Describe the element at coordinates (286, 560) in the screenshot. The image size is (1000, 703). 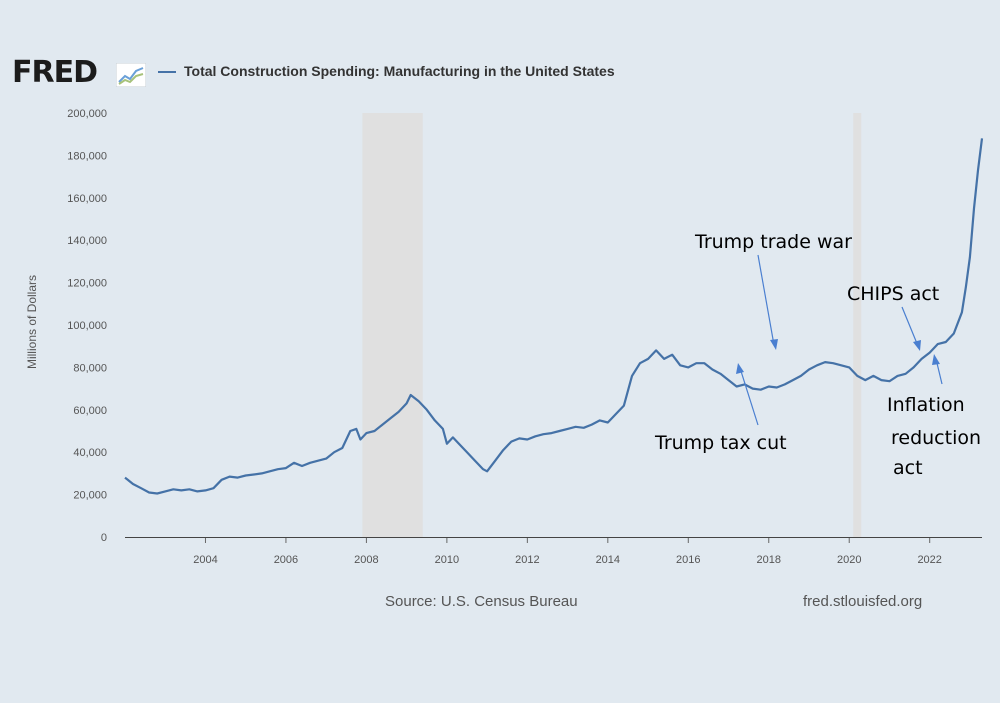
I see `x-tick-label: 2006` at that location.